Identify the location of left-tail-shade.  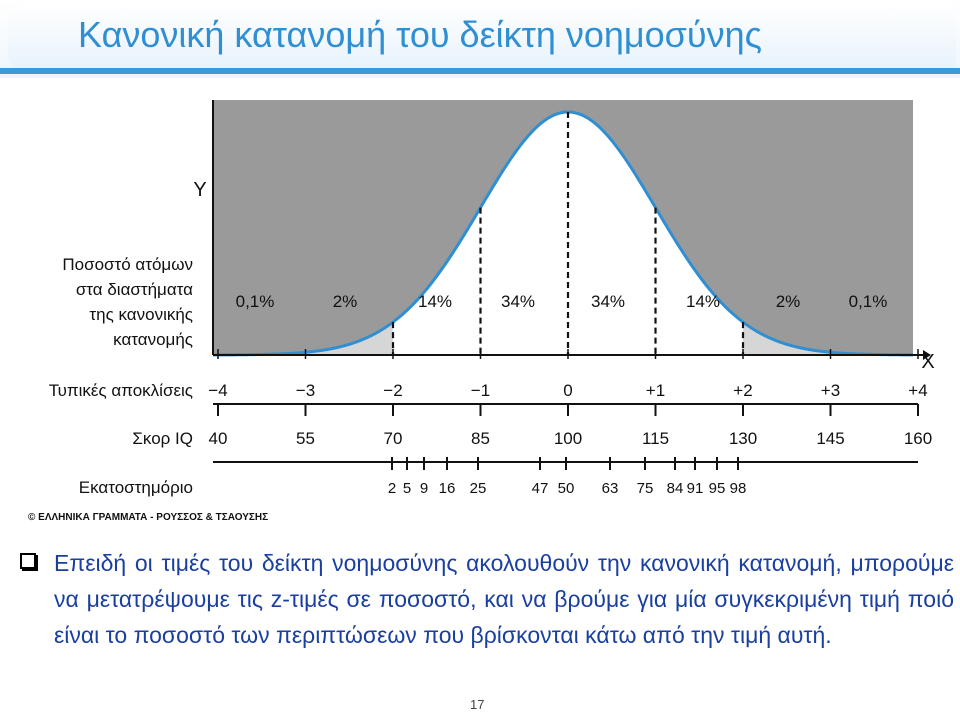
(349, 338).